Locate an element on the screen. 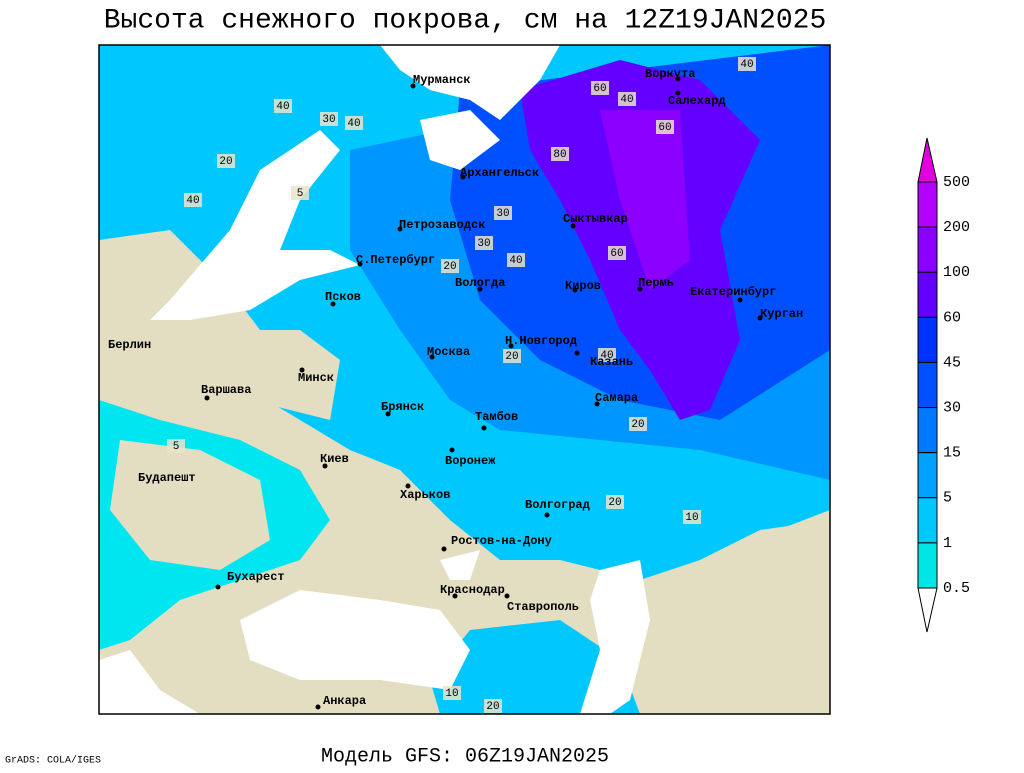 This screenshot has width=1024, height=773. colorbar-label: 100 is located at coordinates (956, 272).